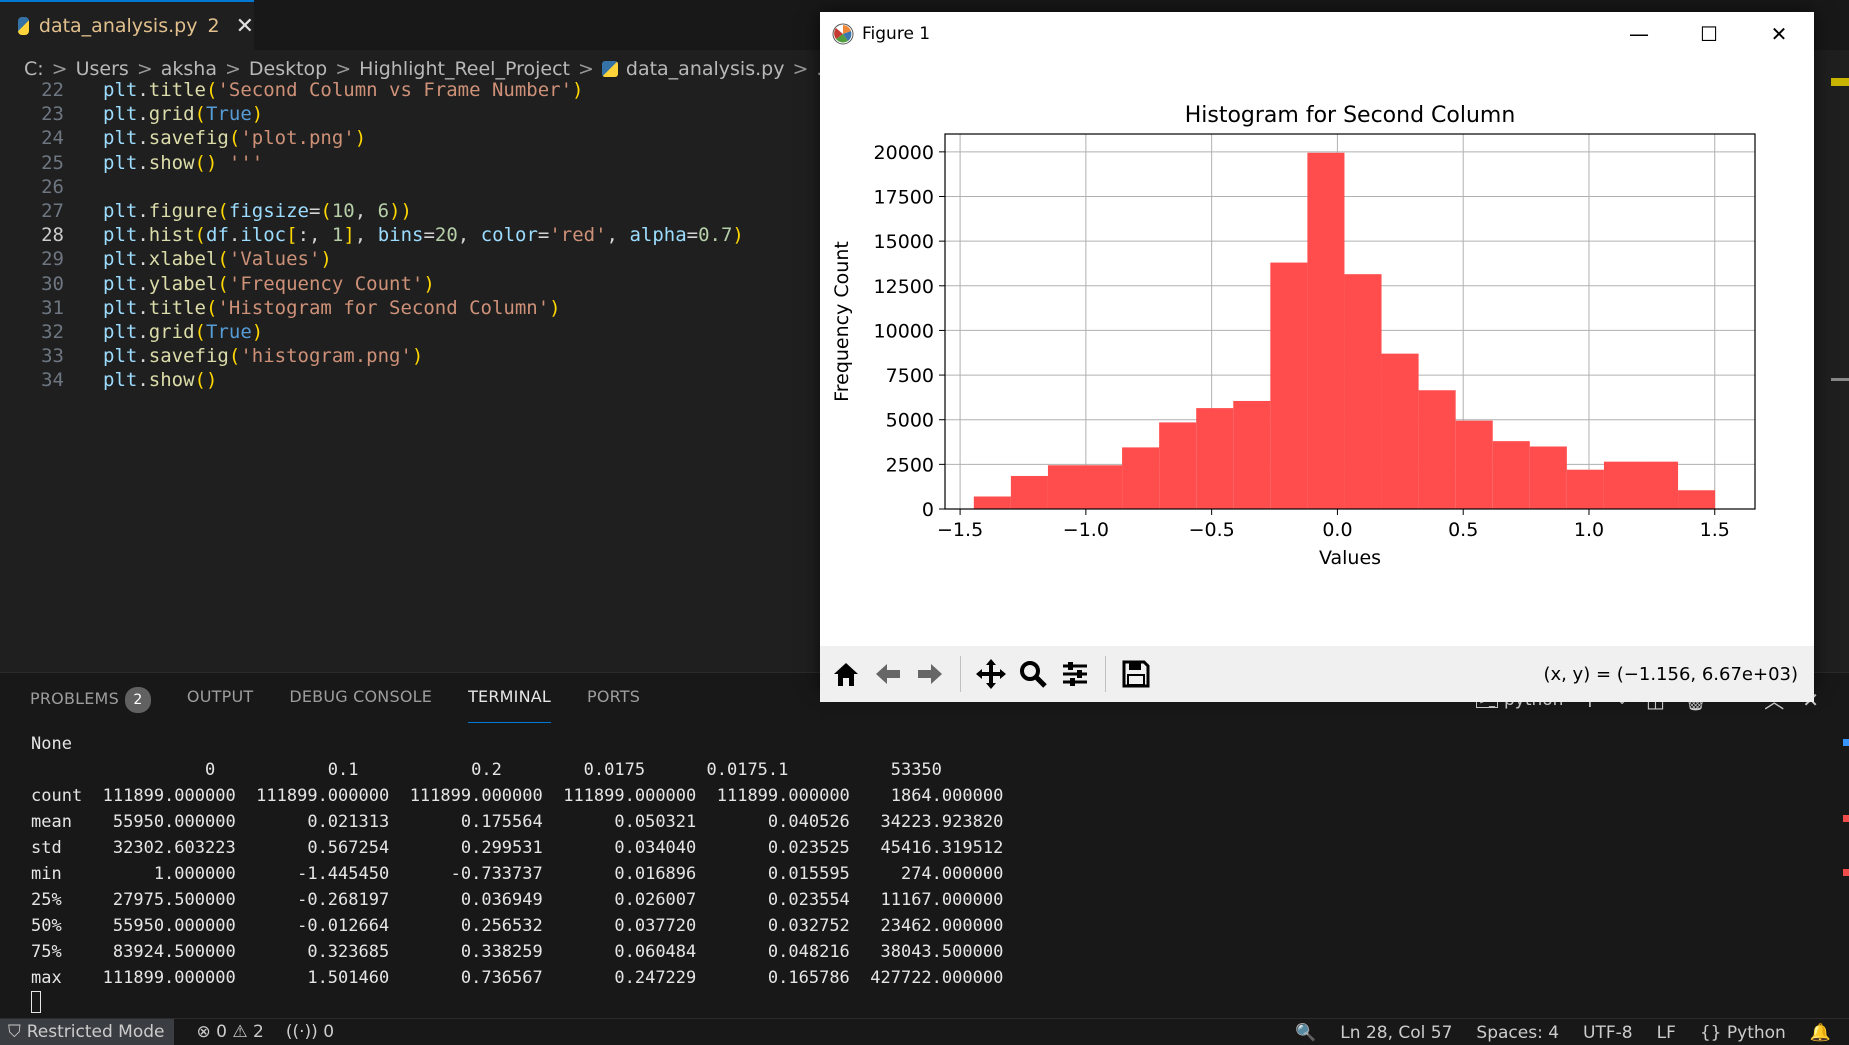 The height and width of the screenshot is (1045, 1849). I want to click on code-text: plt.grid(True), so click(183, 332).